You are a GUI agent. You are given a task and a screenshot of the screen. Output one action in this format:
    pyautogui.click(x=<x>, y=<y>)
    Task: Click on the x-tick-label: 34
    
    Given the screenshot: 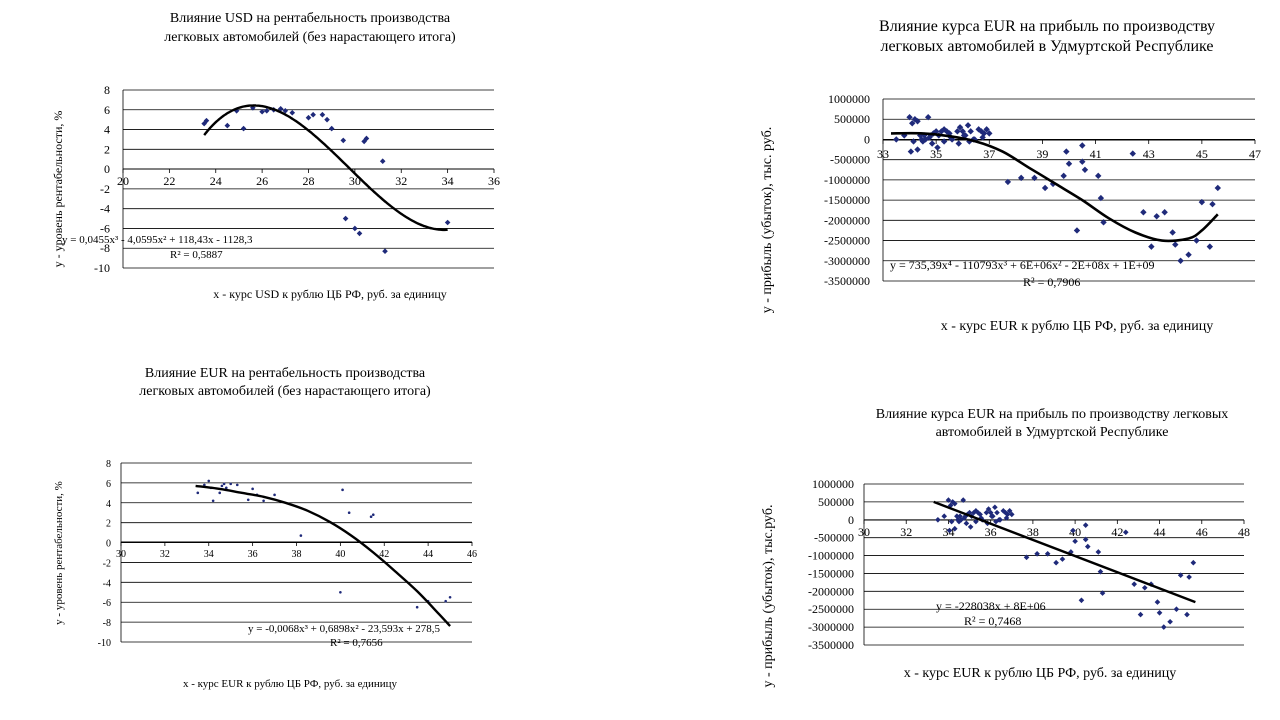 What is the action you would take?
    pyautogui.click(x=448, y=181)
    